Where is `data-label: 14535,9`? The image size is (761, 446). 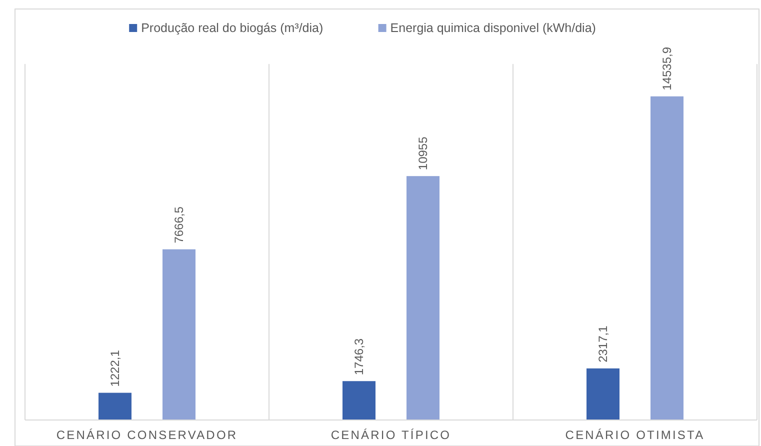
data-label: 14535,9 is located at coordinates (667, 68).